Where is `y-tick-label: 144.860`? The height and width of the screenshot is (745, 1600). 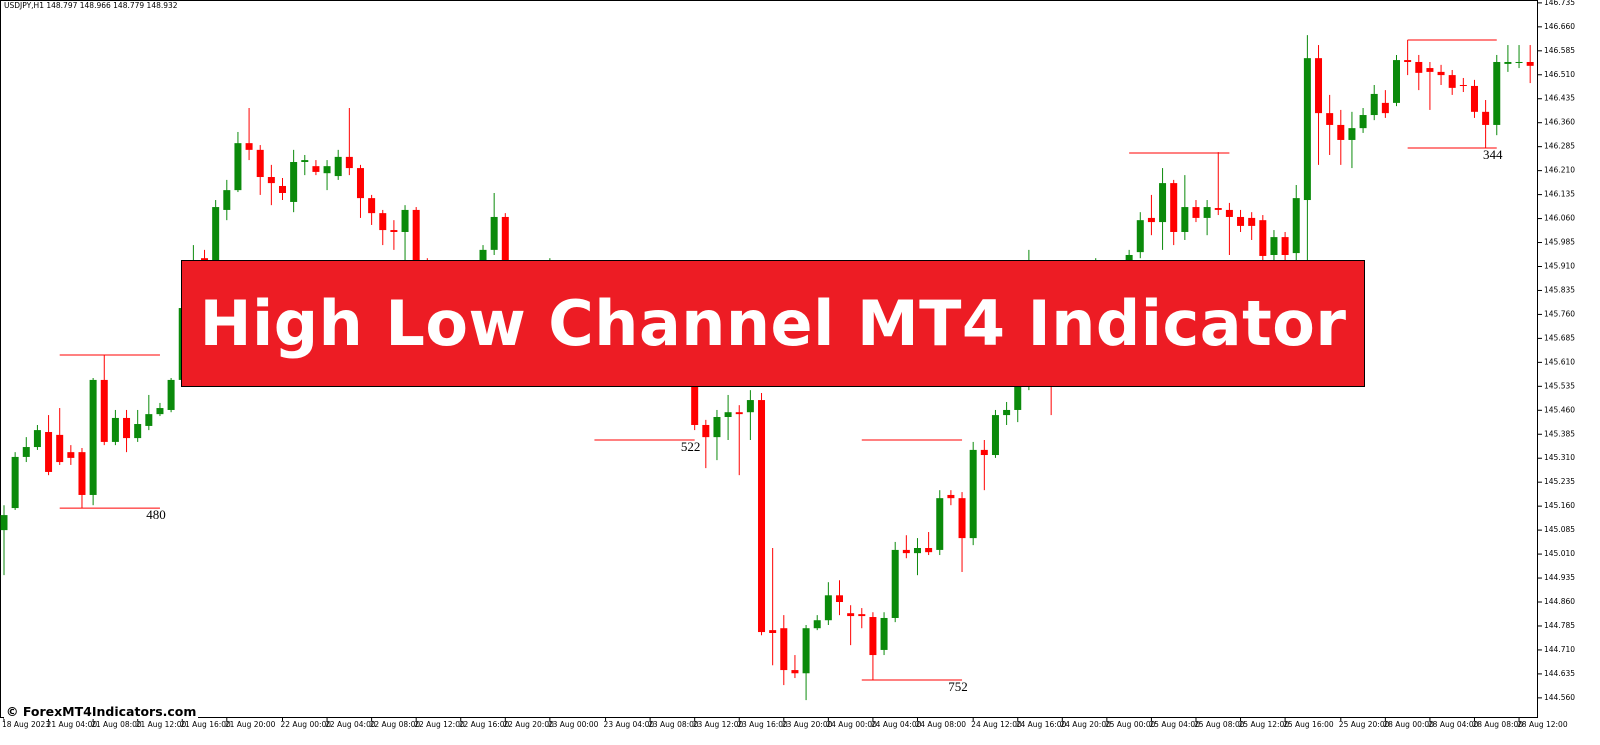
y-tick-label: 144.860 is located at coordinates (1559, 601).